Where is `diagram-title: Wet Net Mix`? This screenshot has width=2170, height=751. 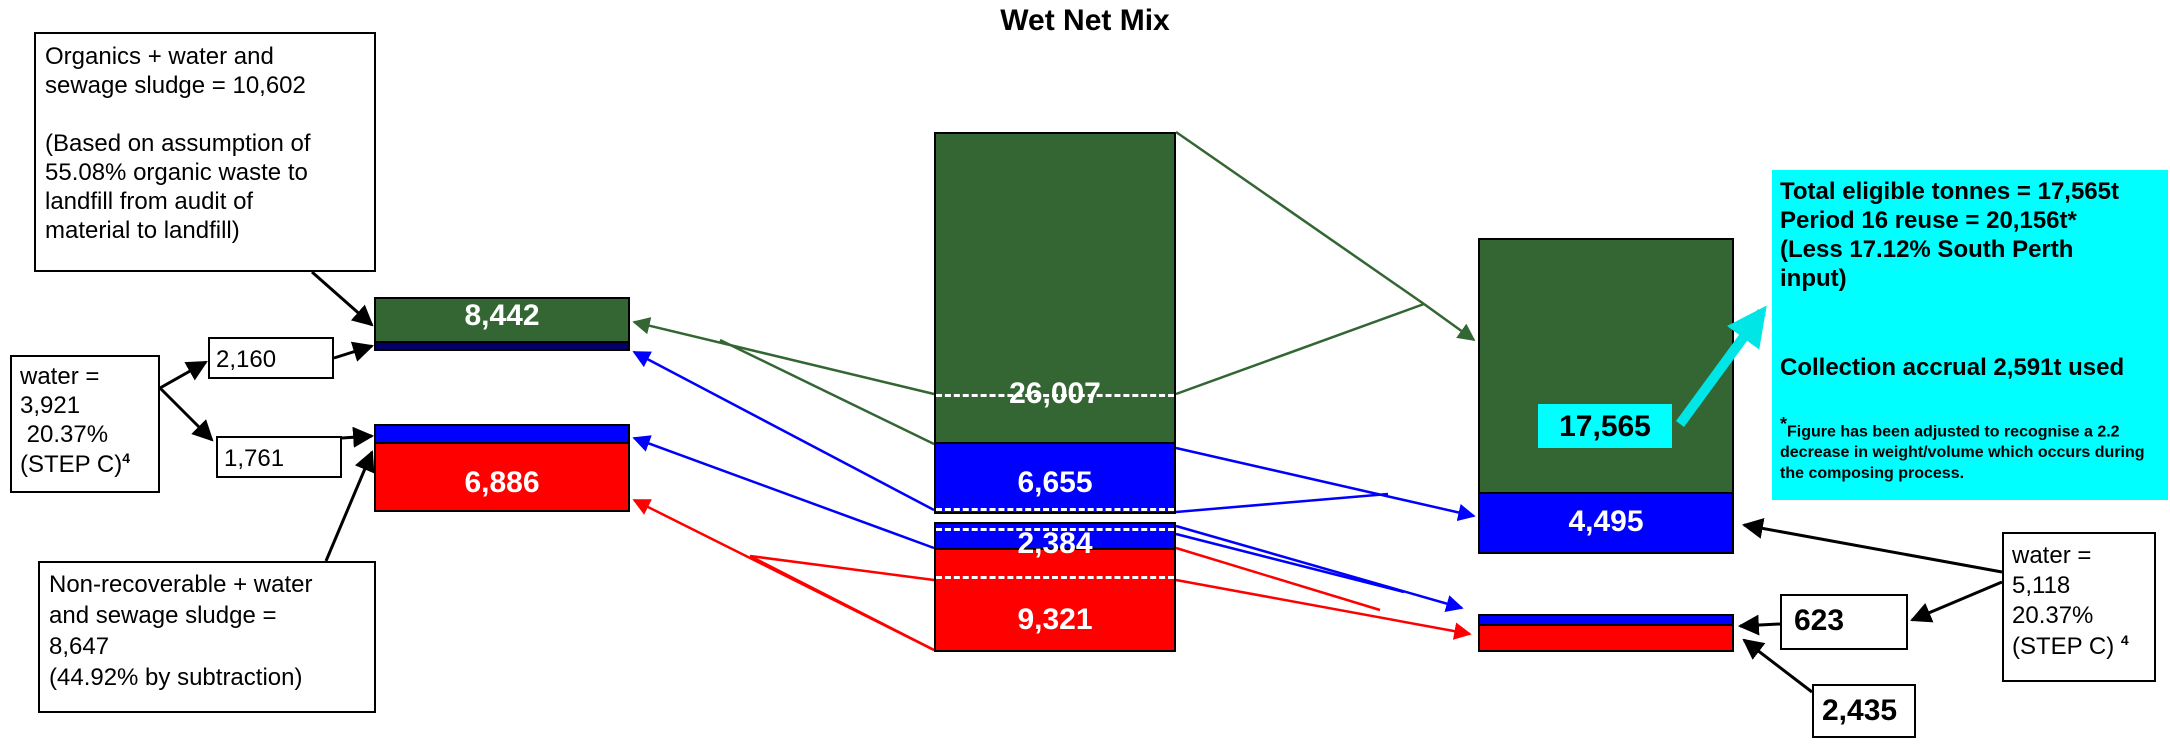
diagram-title: Wet Net Mix is located at coordinates (1085, 20).